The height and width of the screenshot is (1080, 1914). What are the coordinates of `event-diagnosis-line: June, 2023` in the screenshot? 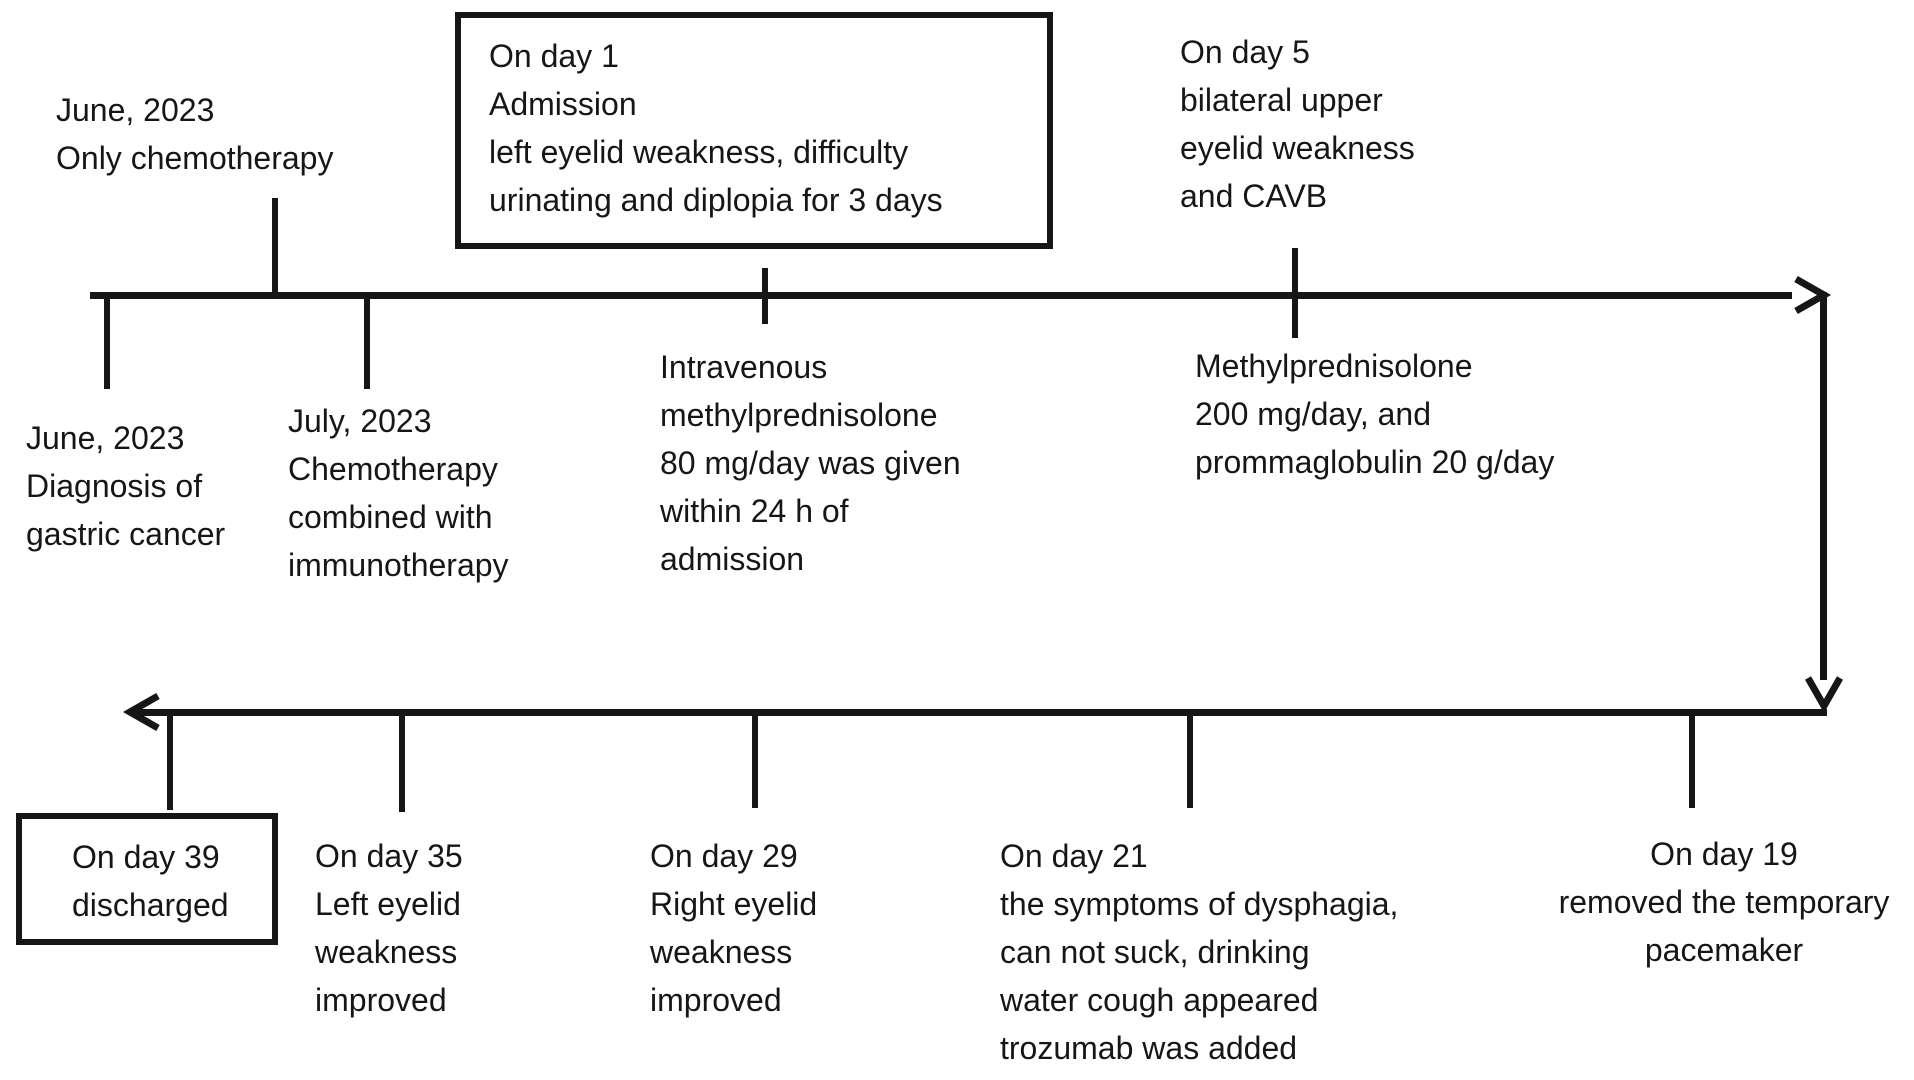 It's located at (105, 438).